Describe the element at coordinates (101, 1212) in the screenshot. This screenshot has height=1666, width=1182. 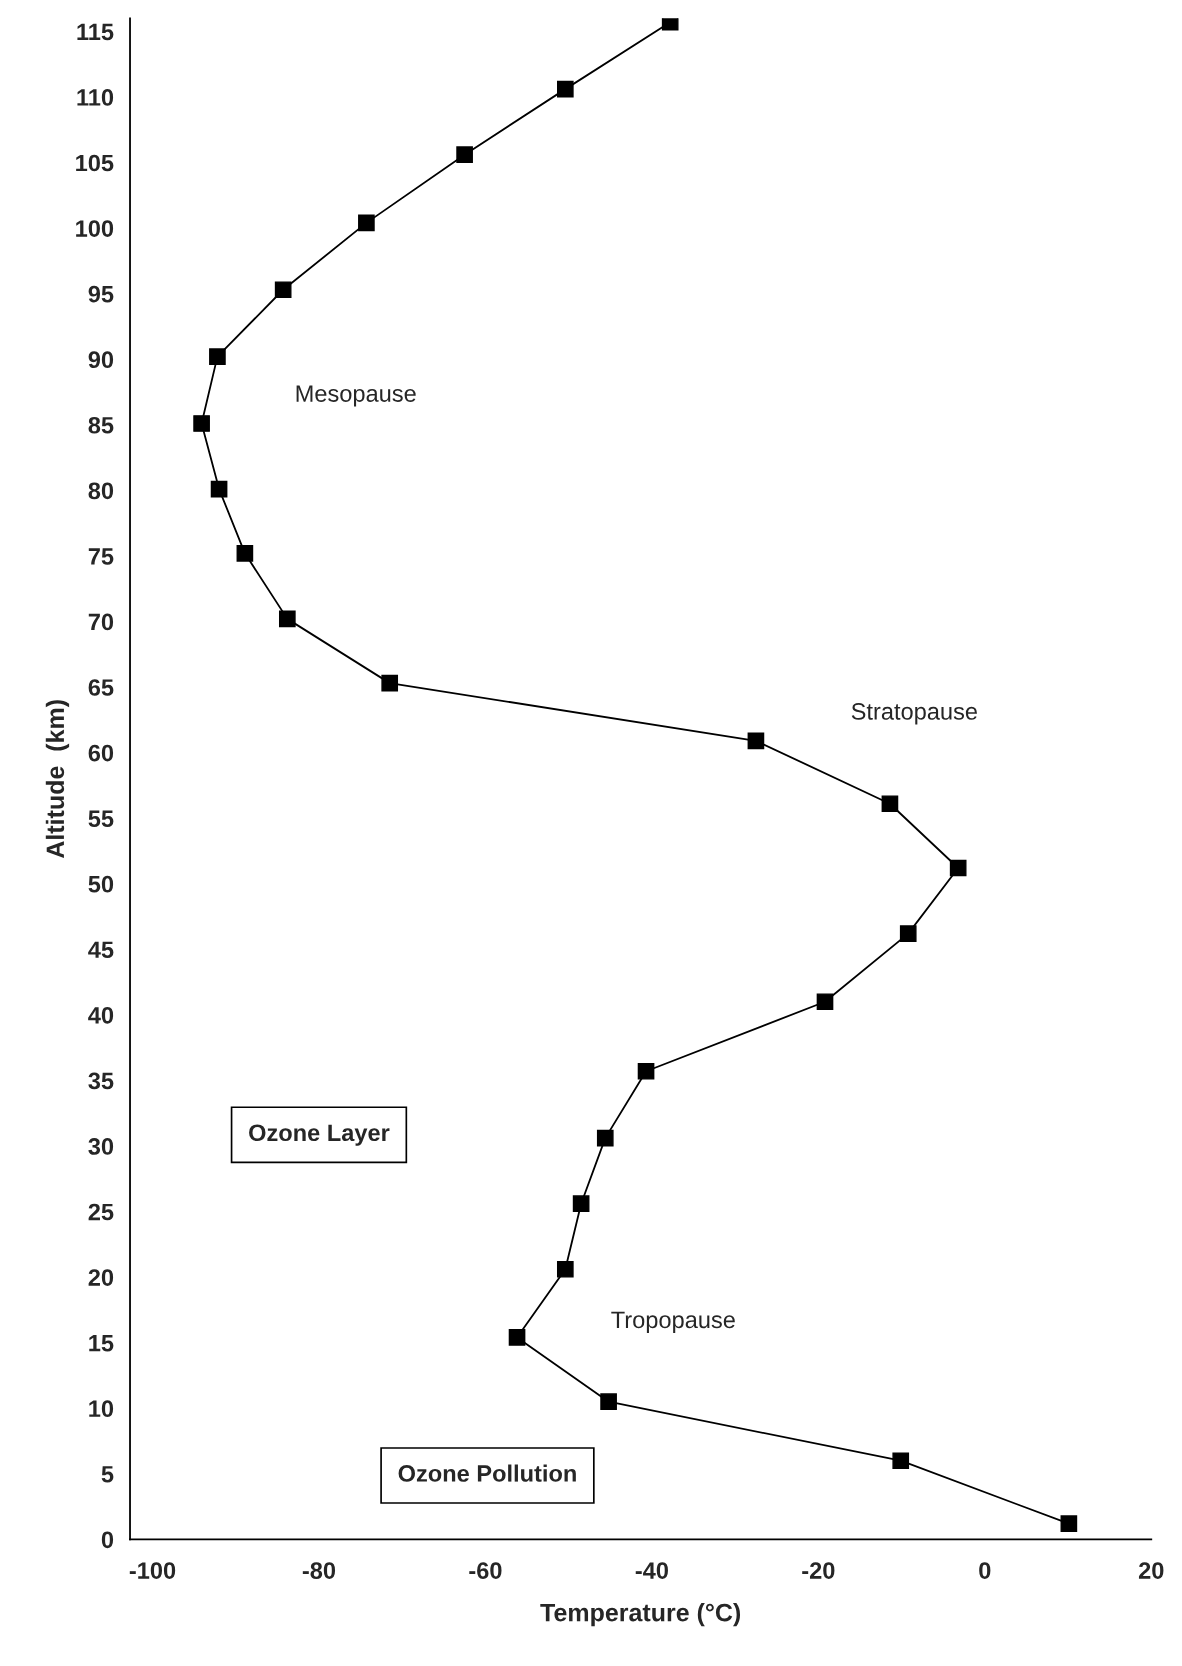
I see `y-tick-label: 25` at that location.